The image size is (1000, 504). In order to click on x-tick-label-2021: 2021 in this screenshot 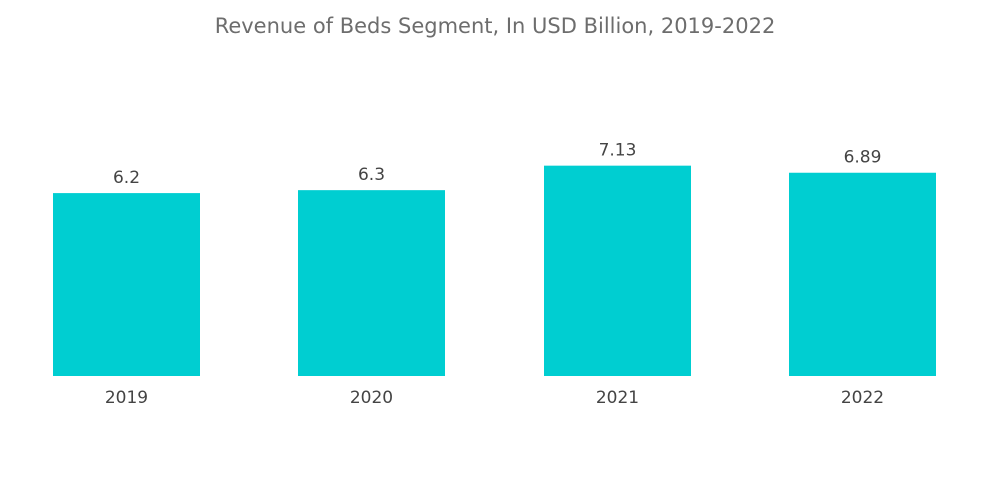, I will do `click(617, 398)`.